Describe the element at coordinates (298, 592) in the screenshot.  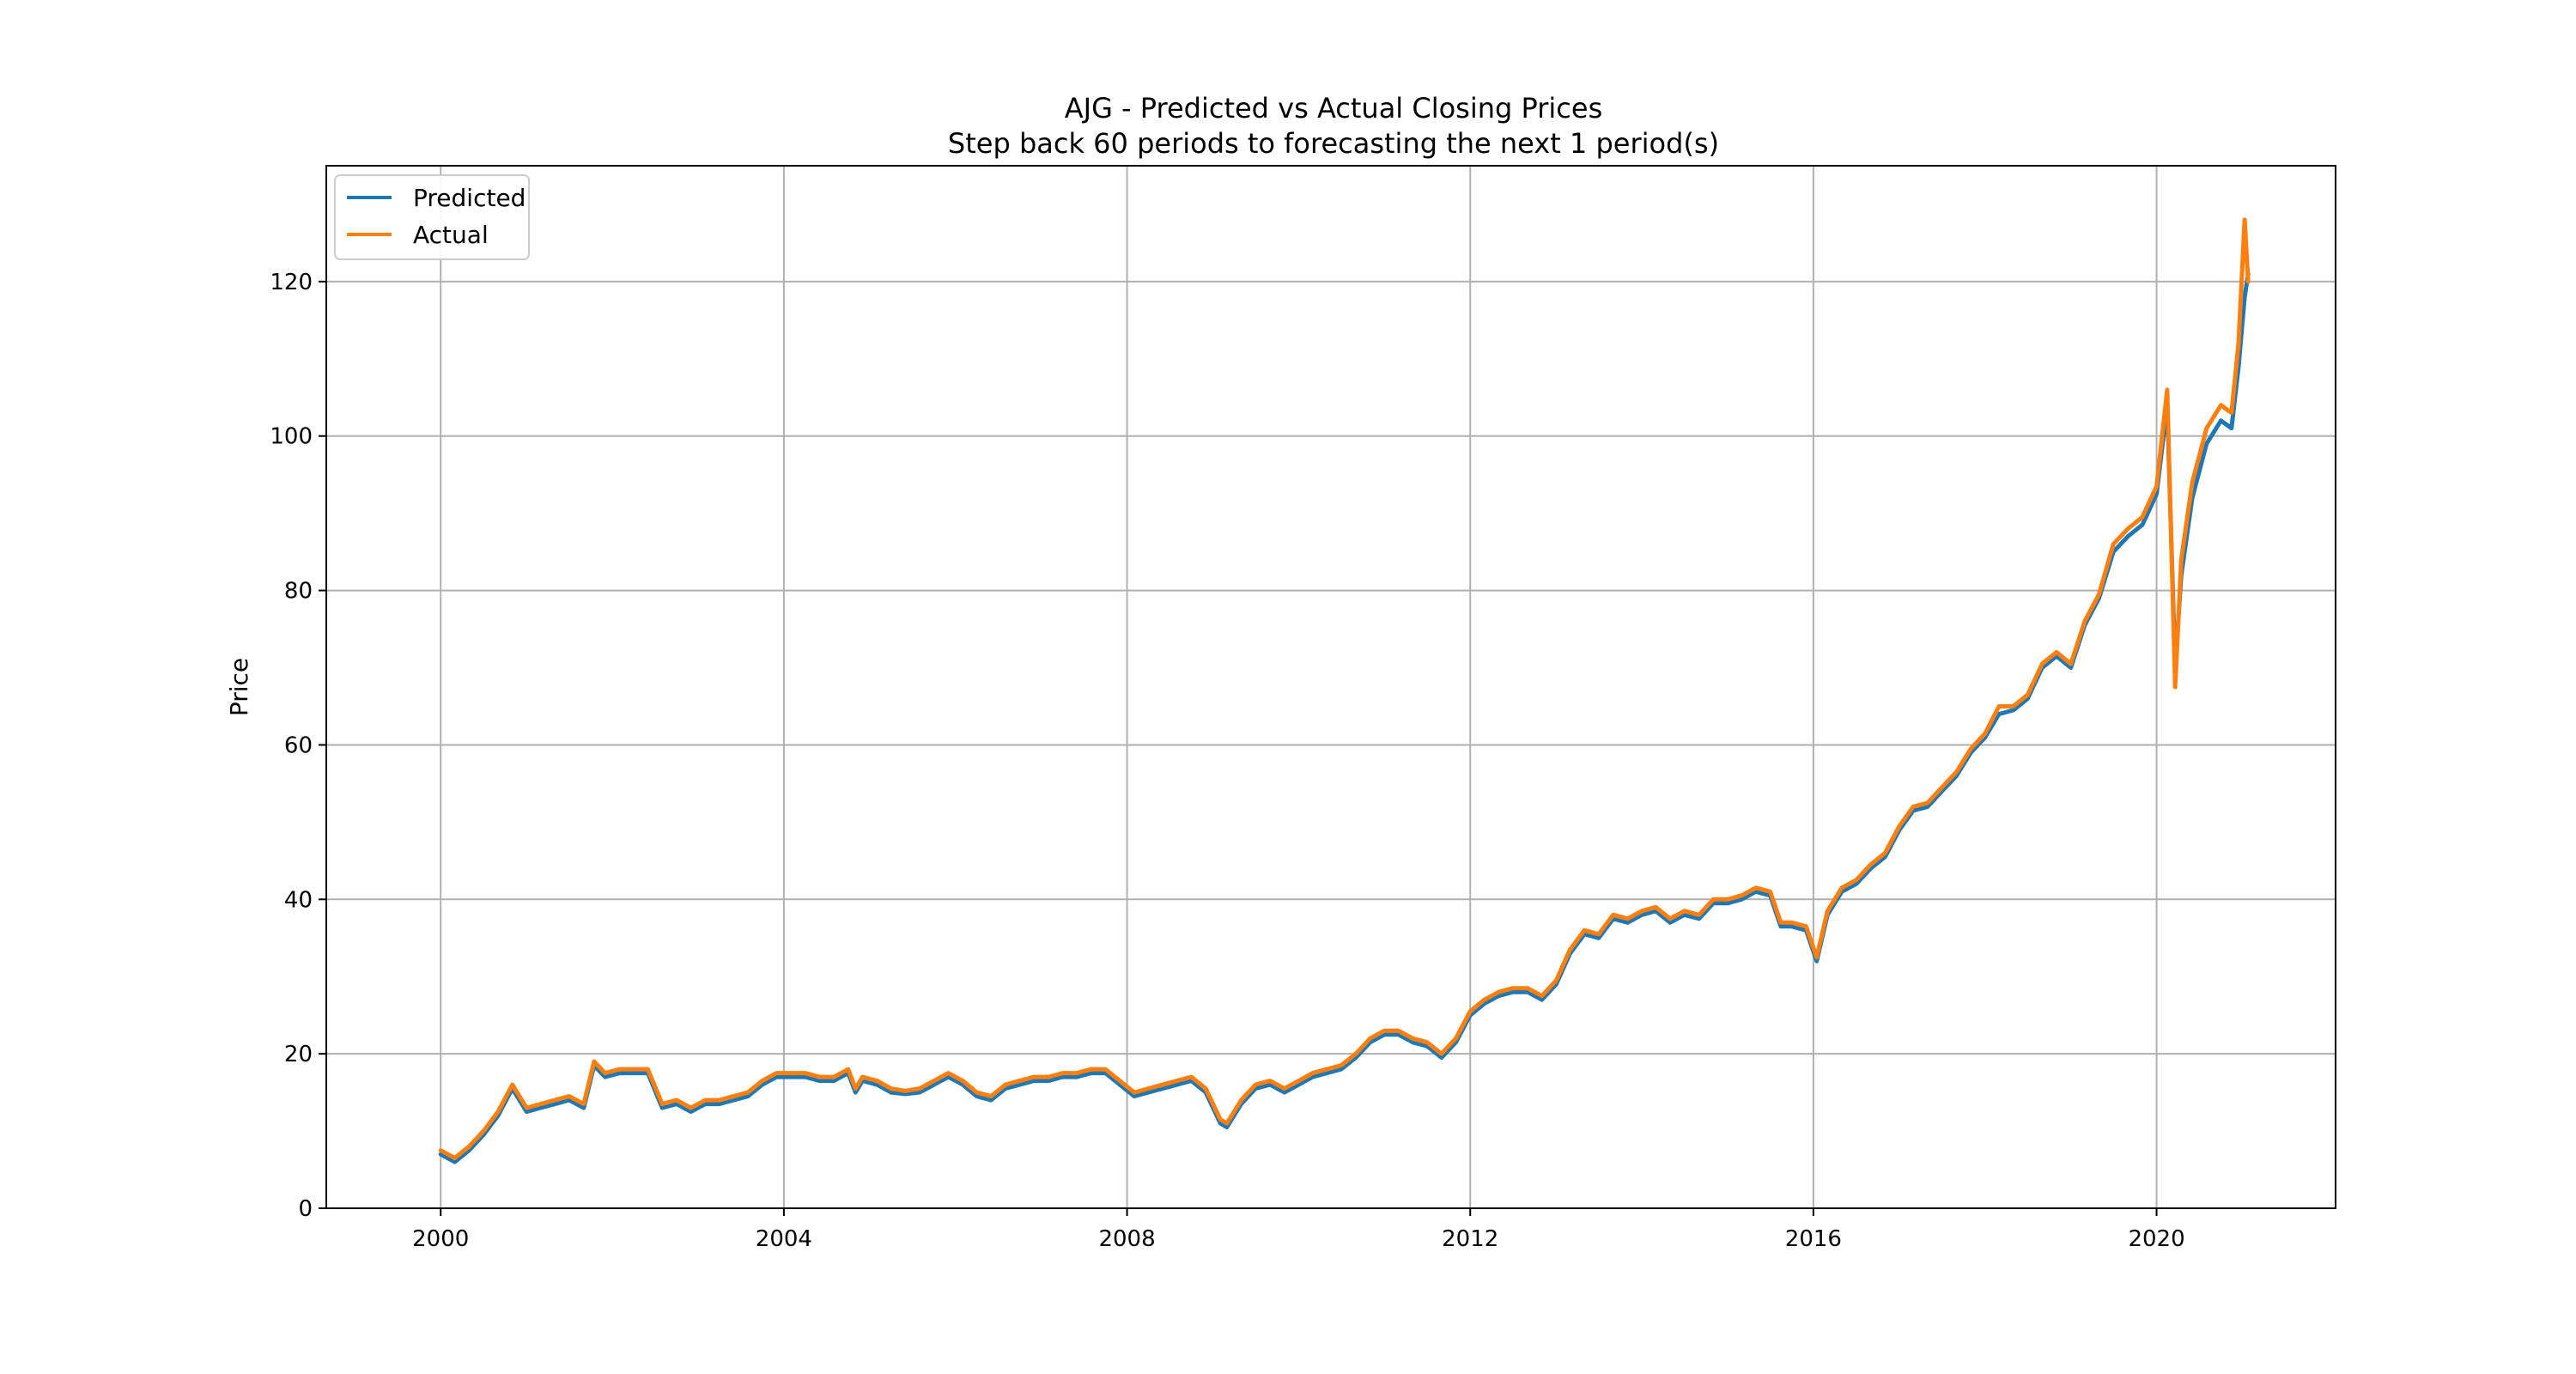
I see `y-tick-label: 80` at that location.